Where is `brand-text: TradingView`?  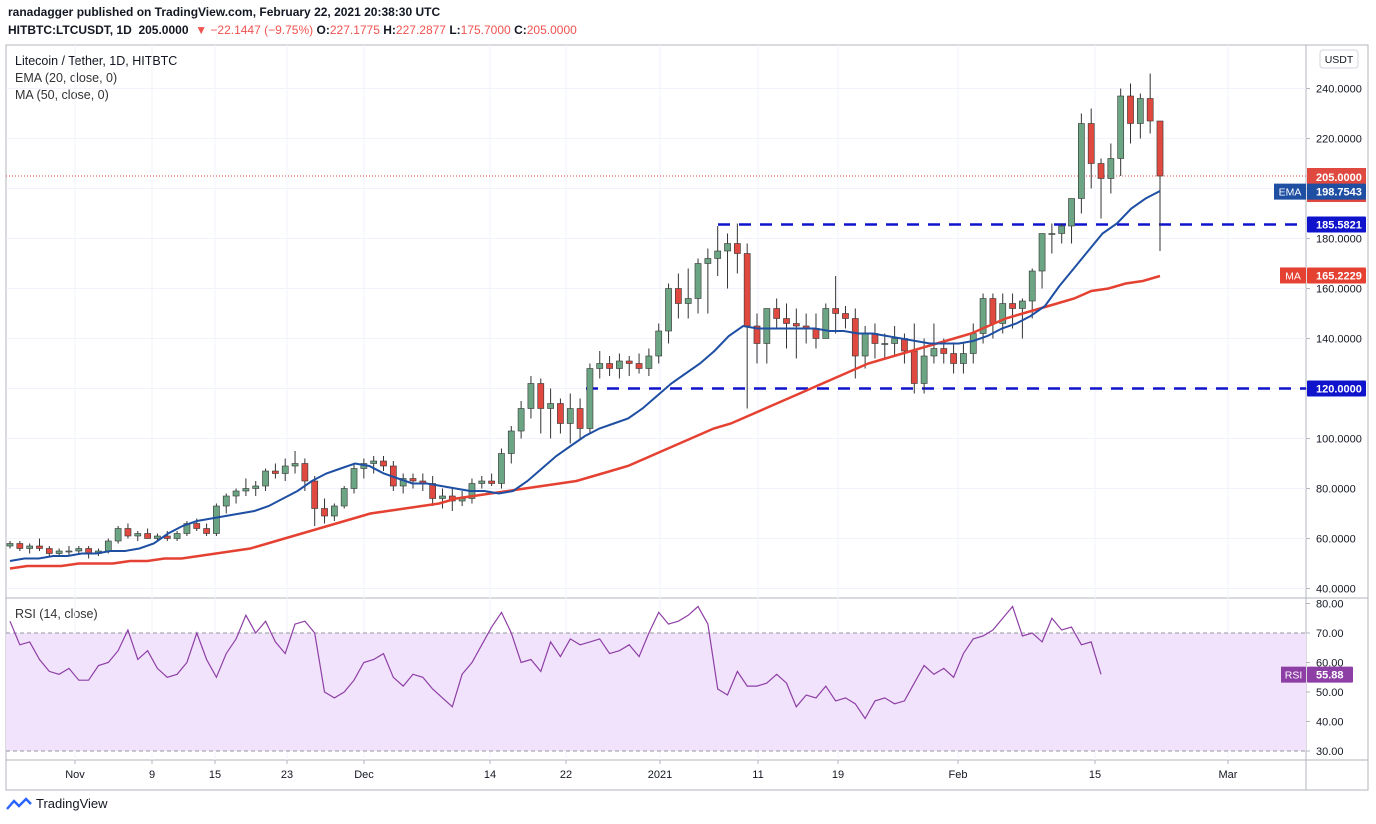
brand-text: TradingView is located at coordinates (72, 803).